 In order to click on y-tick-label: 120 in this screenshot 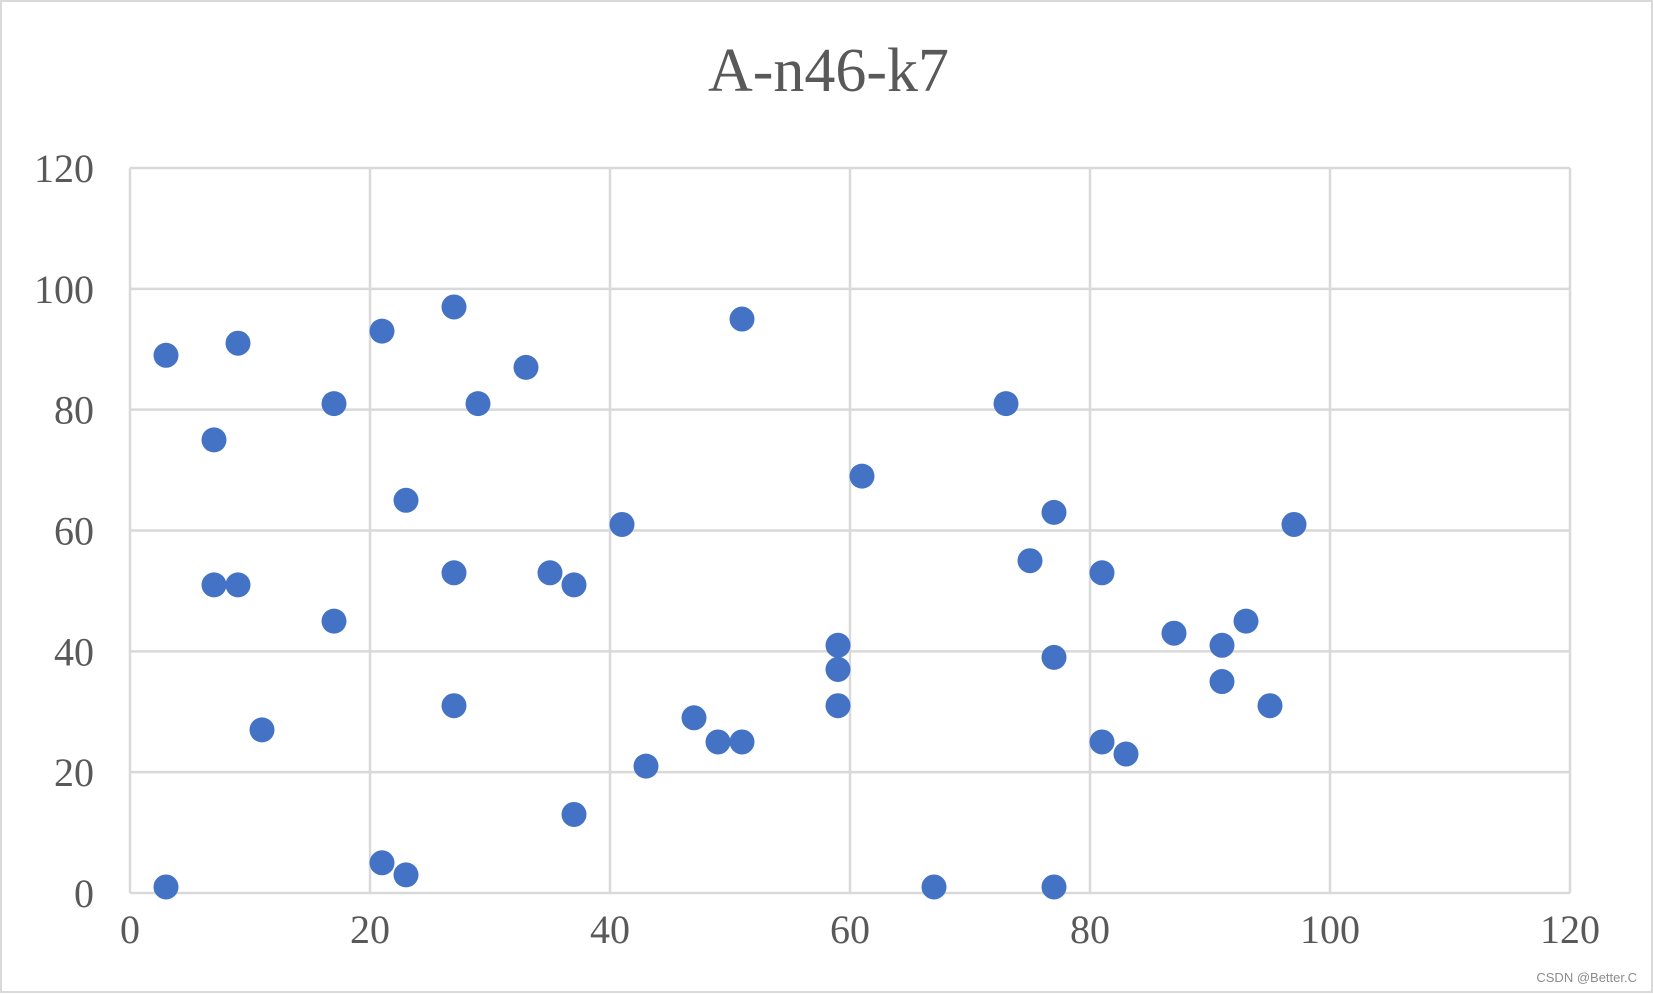, I will do `click(64, 168)`.